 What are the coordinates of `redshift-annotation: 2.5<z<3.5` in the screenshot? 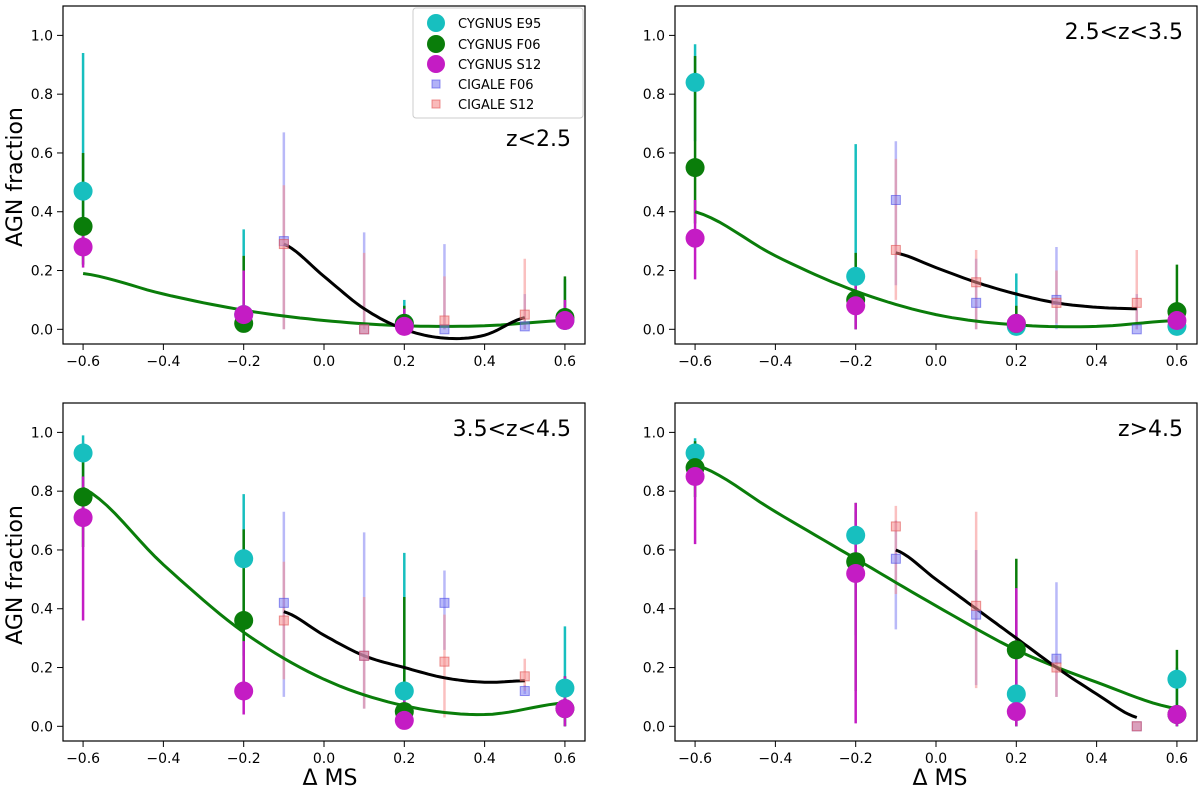 It's located at (1124, 32).